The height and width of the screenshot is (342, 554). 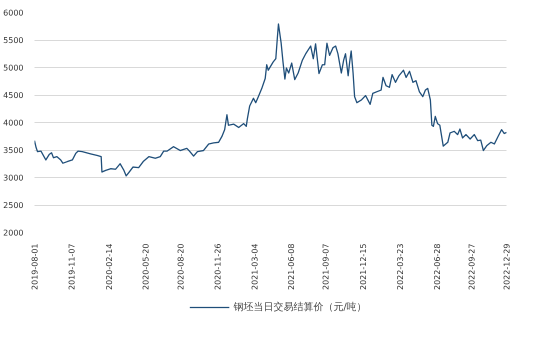 I want to click on x-tick-label: 2021-12-15, so click(x=363, y=266).